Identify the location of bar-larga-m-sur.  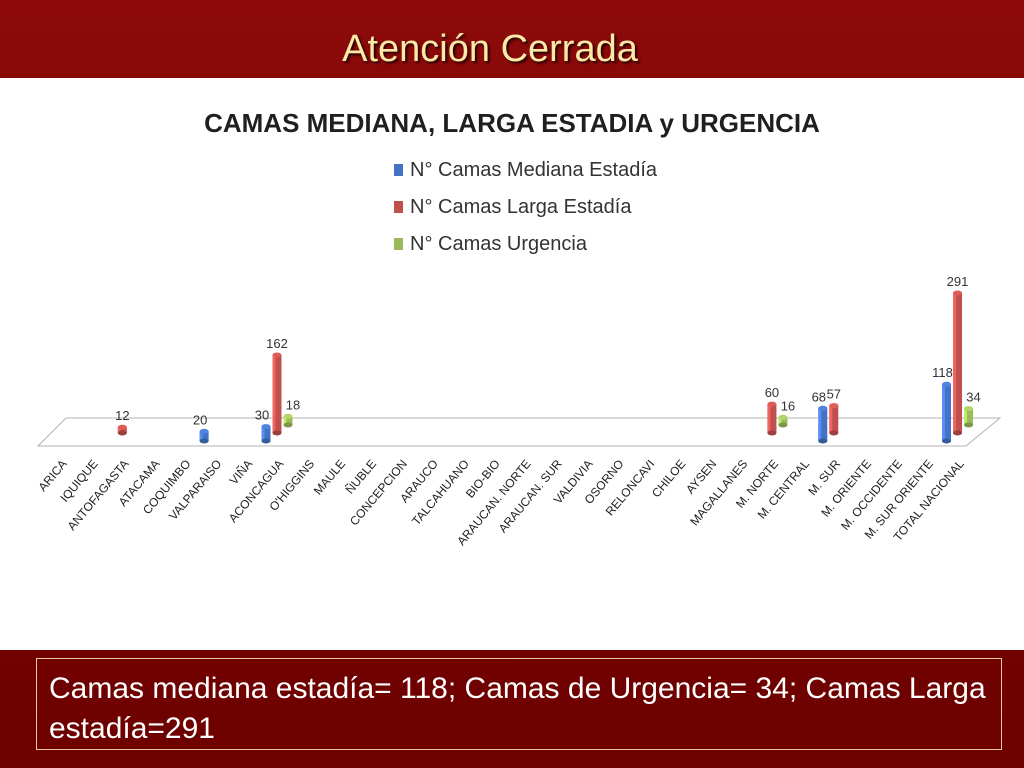
(834, 419).